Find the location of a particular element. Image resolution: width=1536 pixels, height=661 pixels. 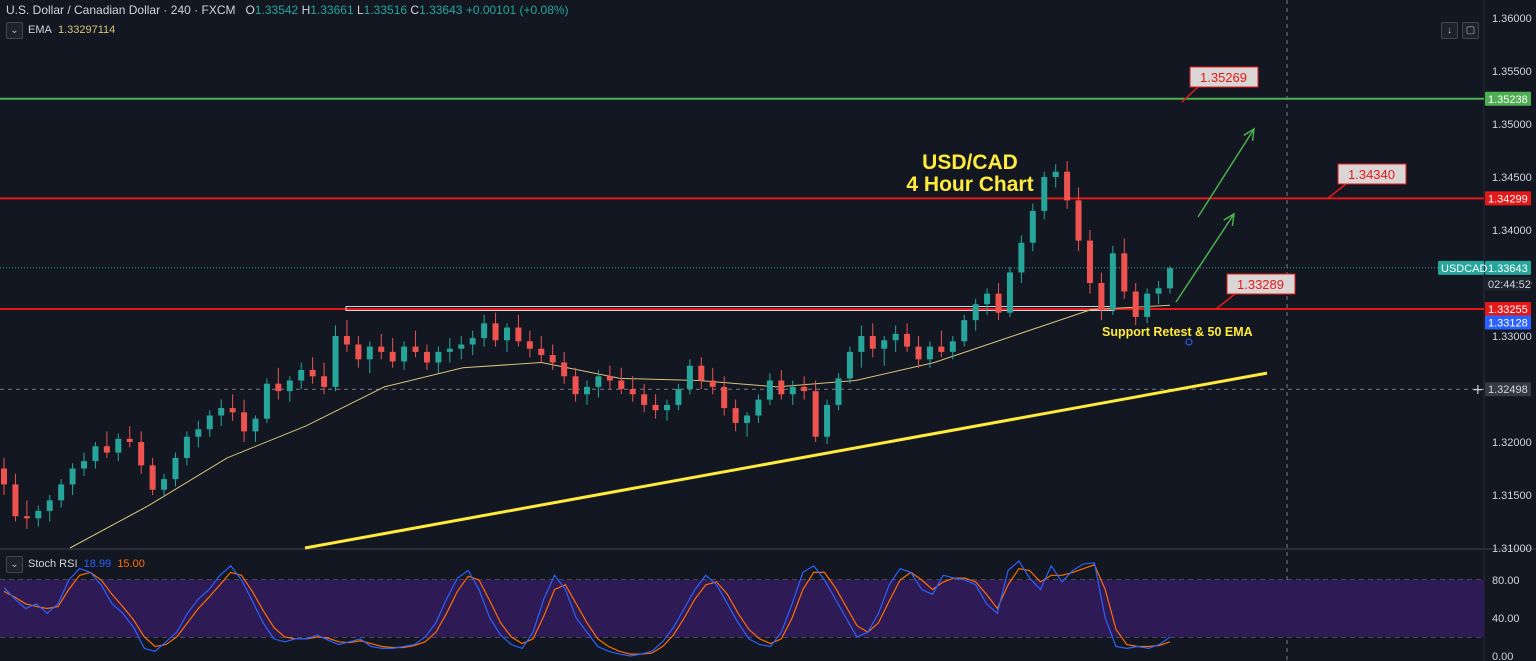

price-callout: 1.34340 is located at coordinates (1366, 181).